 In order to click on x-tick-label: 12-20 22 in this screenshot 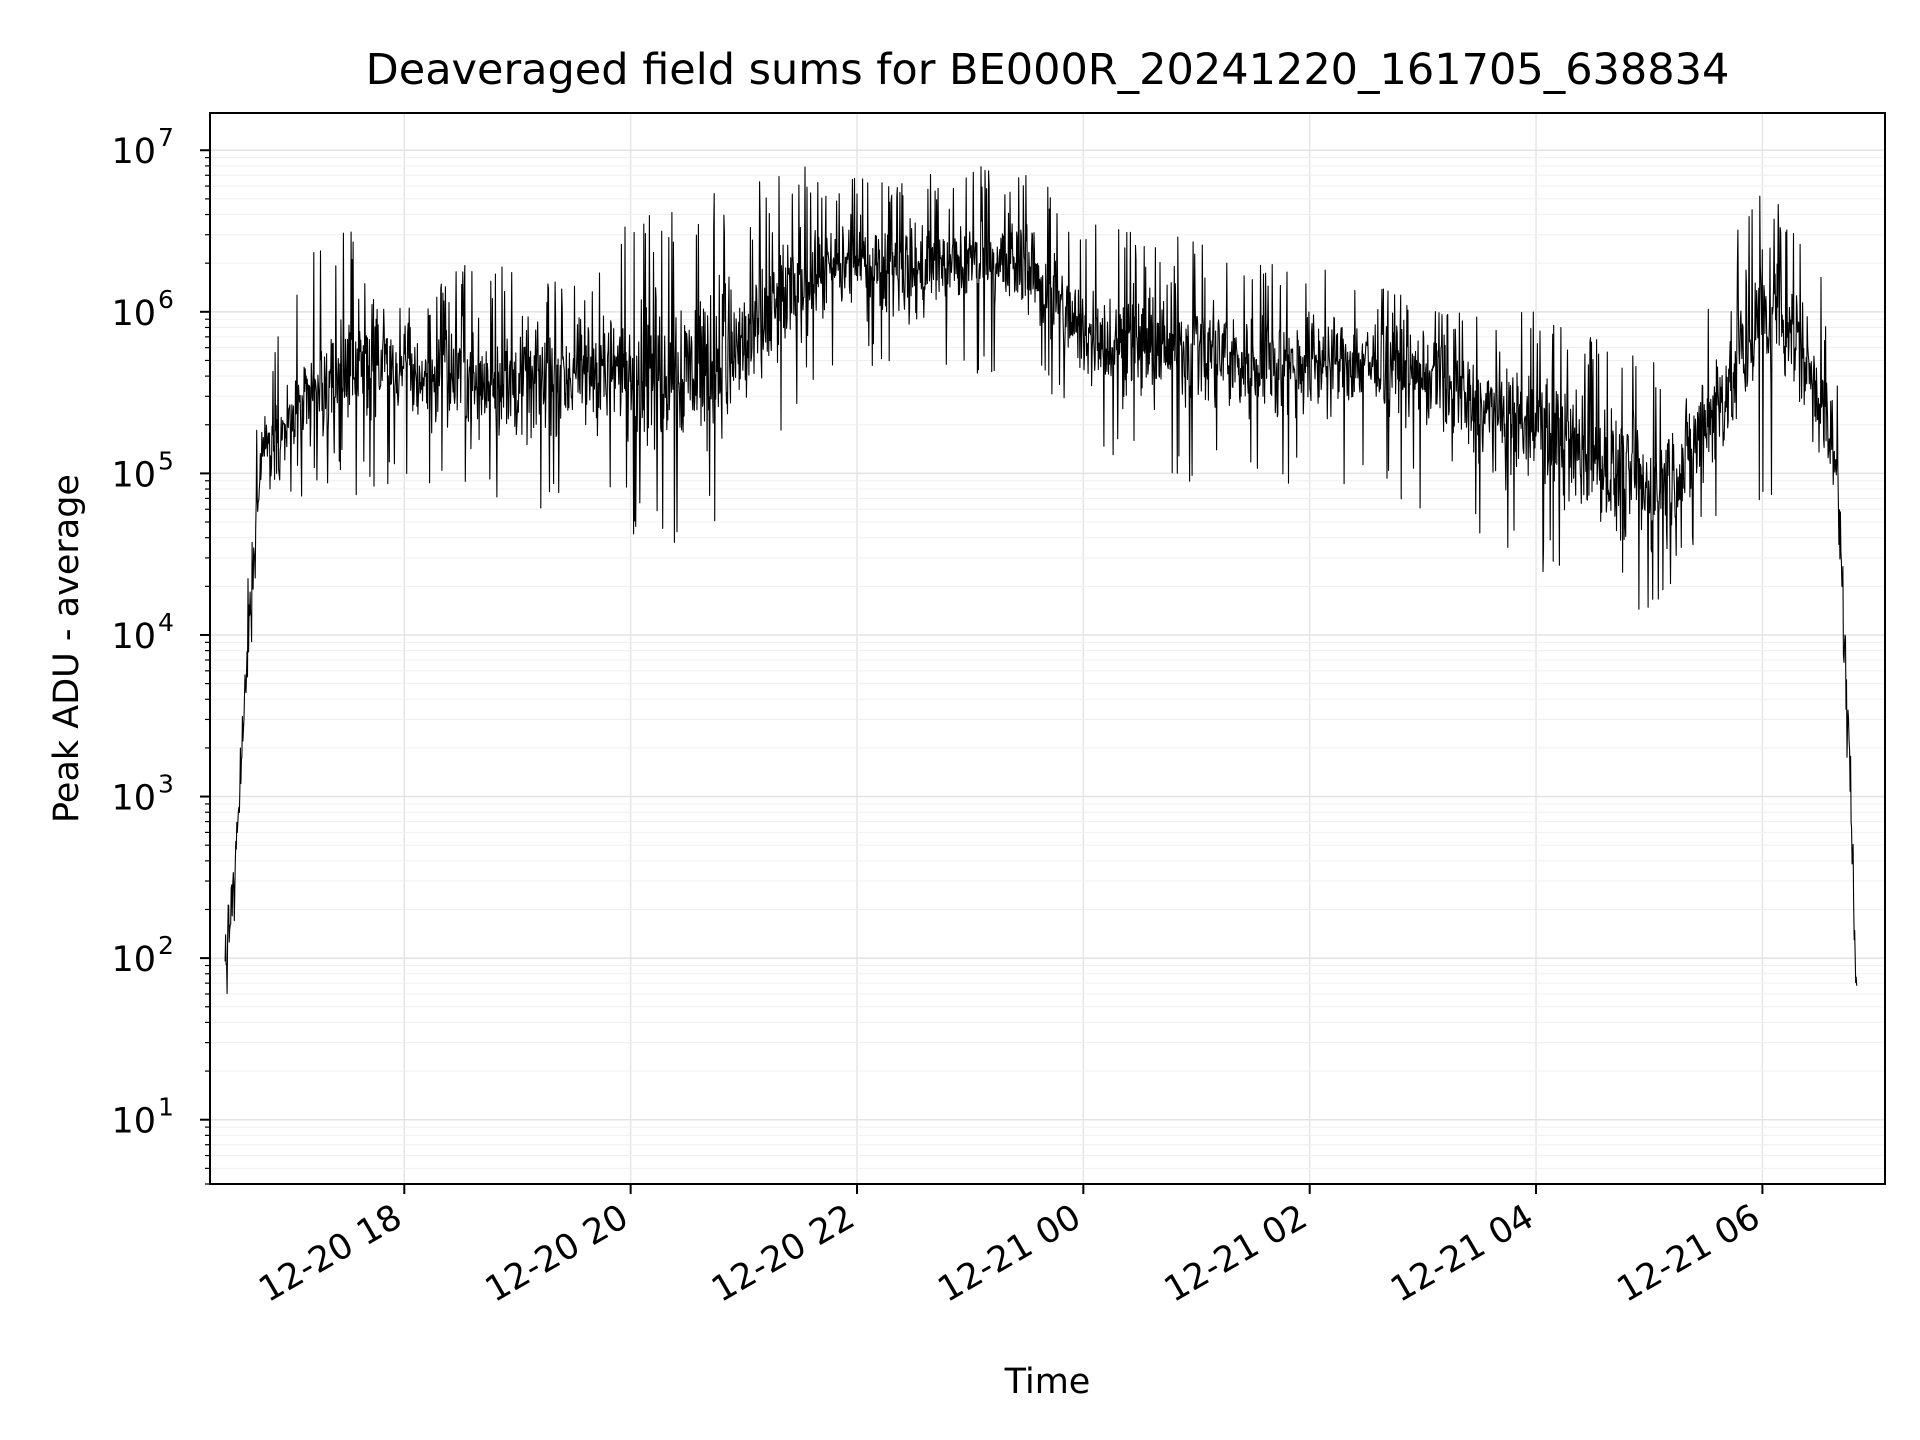, I will do `click(783, 1253)`.